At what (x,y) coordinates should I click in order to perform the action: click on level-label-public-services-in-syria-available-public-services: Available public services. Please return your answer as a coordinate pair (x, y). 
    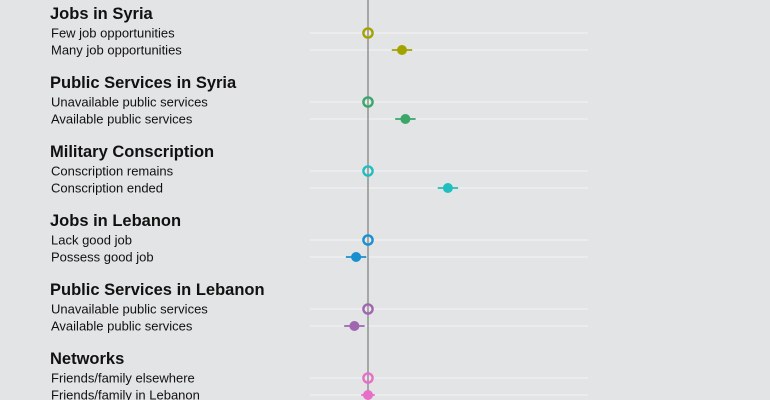
    Looking at the image, I should click on (122, 119).